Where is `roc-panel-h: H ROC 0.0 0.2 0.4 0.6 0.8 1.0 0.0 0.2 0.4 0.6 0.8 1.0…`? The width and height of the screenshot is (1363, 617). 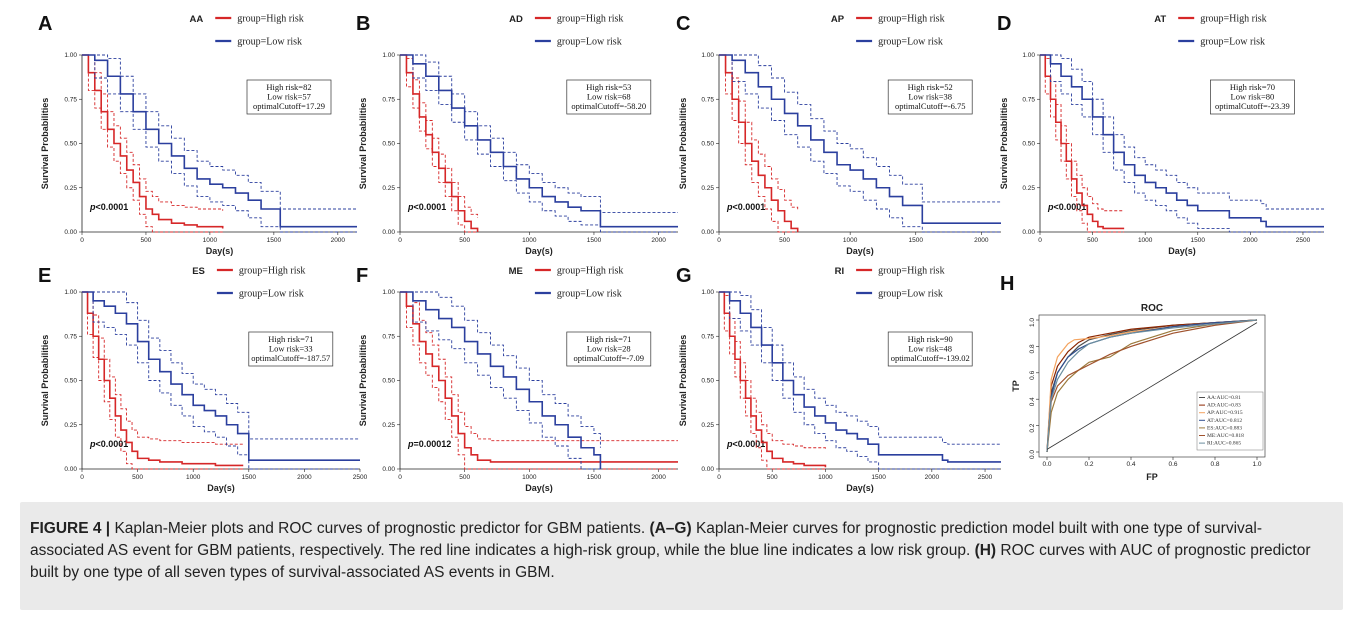
roc-panel-h: H ROC 0.0 0.2 0.4 0.6 0.8 1.0 0.0 0.2 0.4 0.6 0.8 1.0… is located at coordinates (1133, 377).